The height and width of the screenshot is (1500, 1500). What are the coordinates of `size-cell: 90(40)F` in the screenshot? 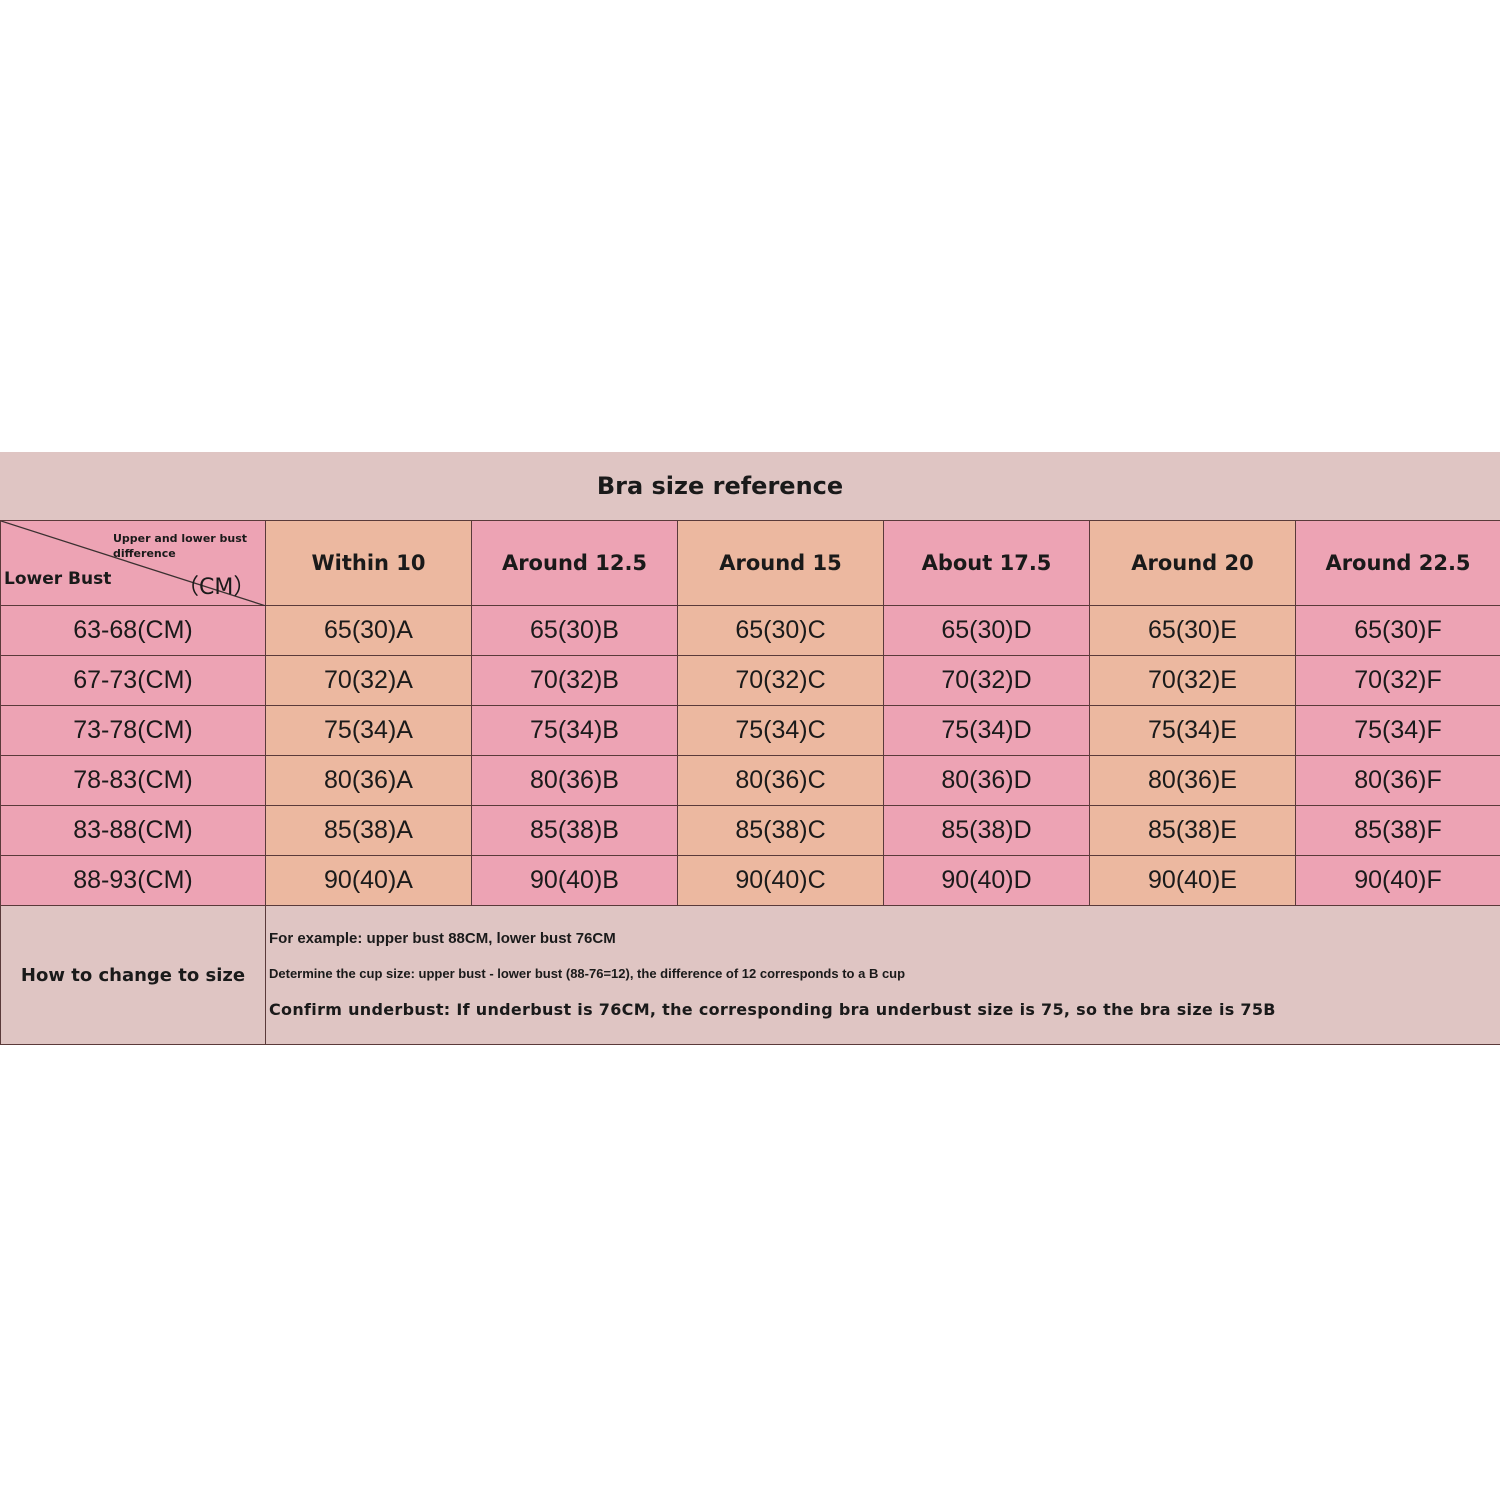 It's located at (1397, 880).